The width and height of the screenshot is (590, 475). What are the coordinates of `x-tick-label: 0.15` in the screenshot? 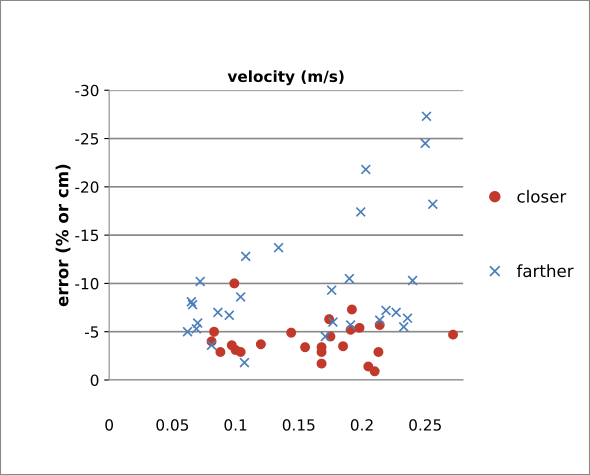 It's located at (298, 425).